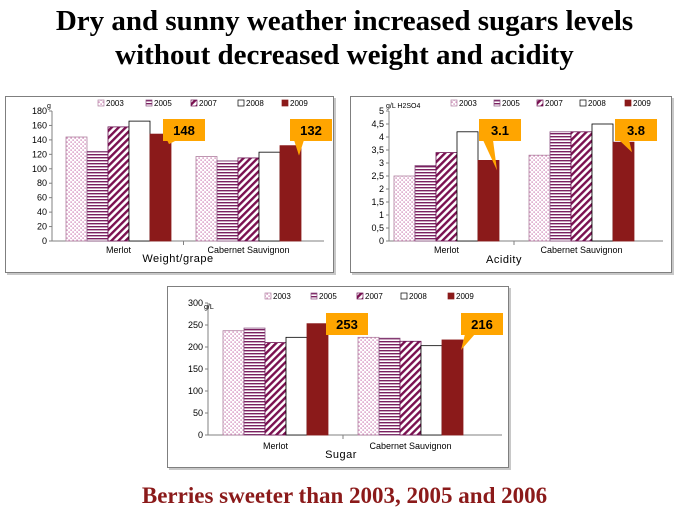 The image size is (689, 517). I want to click on acidity-legend-swatch-2008, so click(583, 103).